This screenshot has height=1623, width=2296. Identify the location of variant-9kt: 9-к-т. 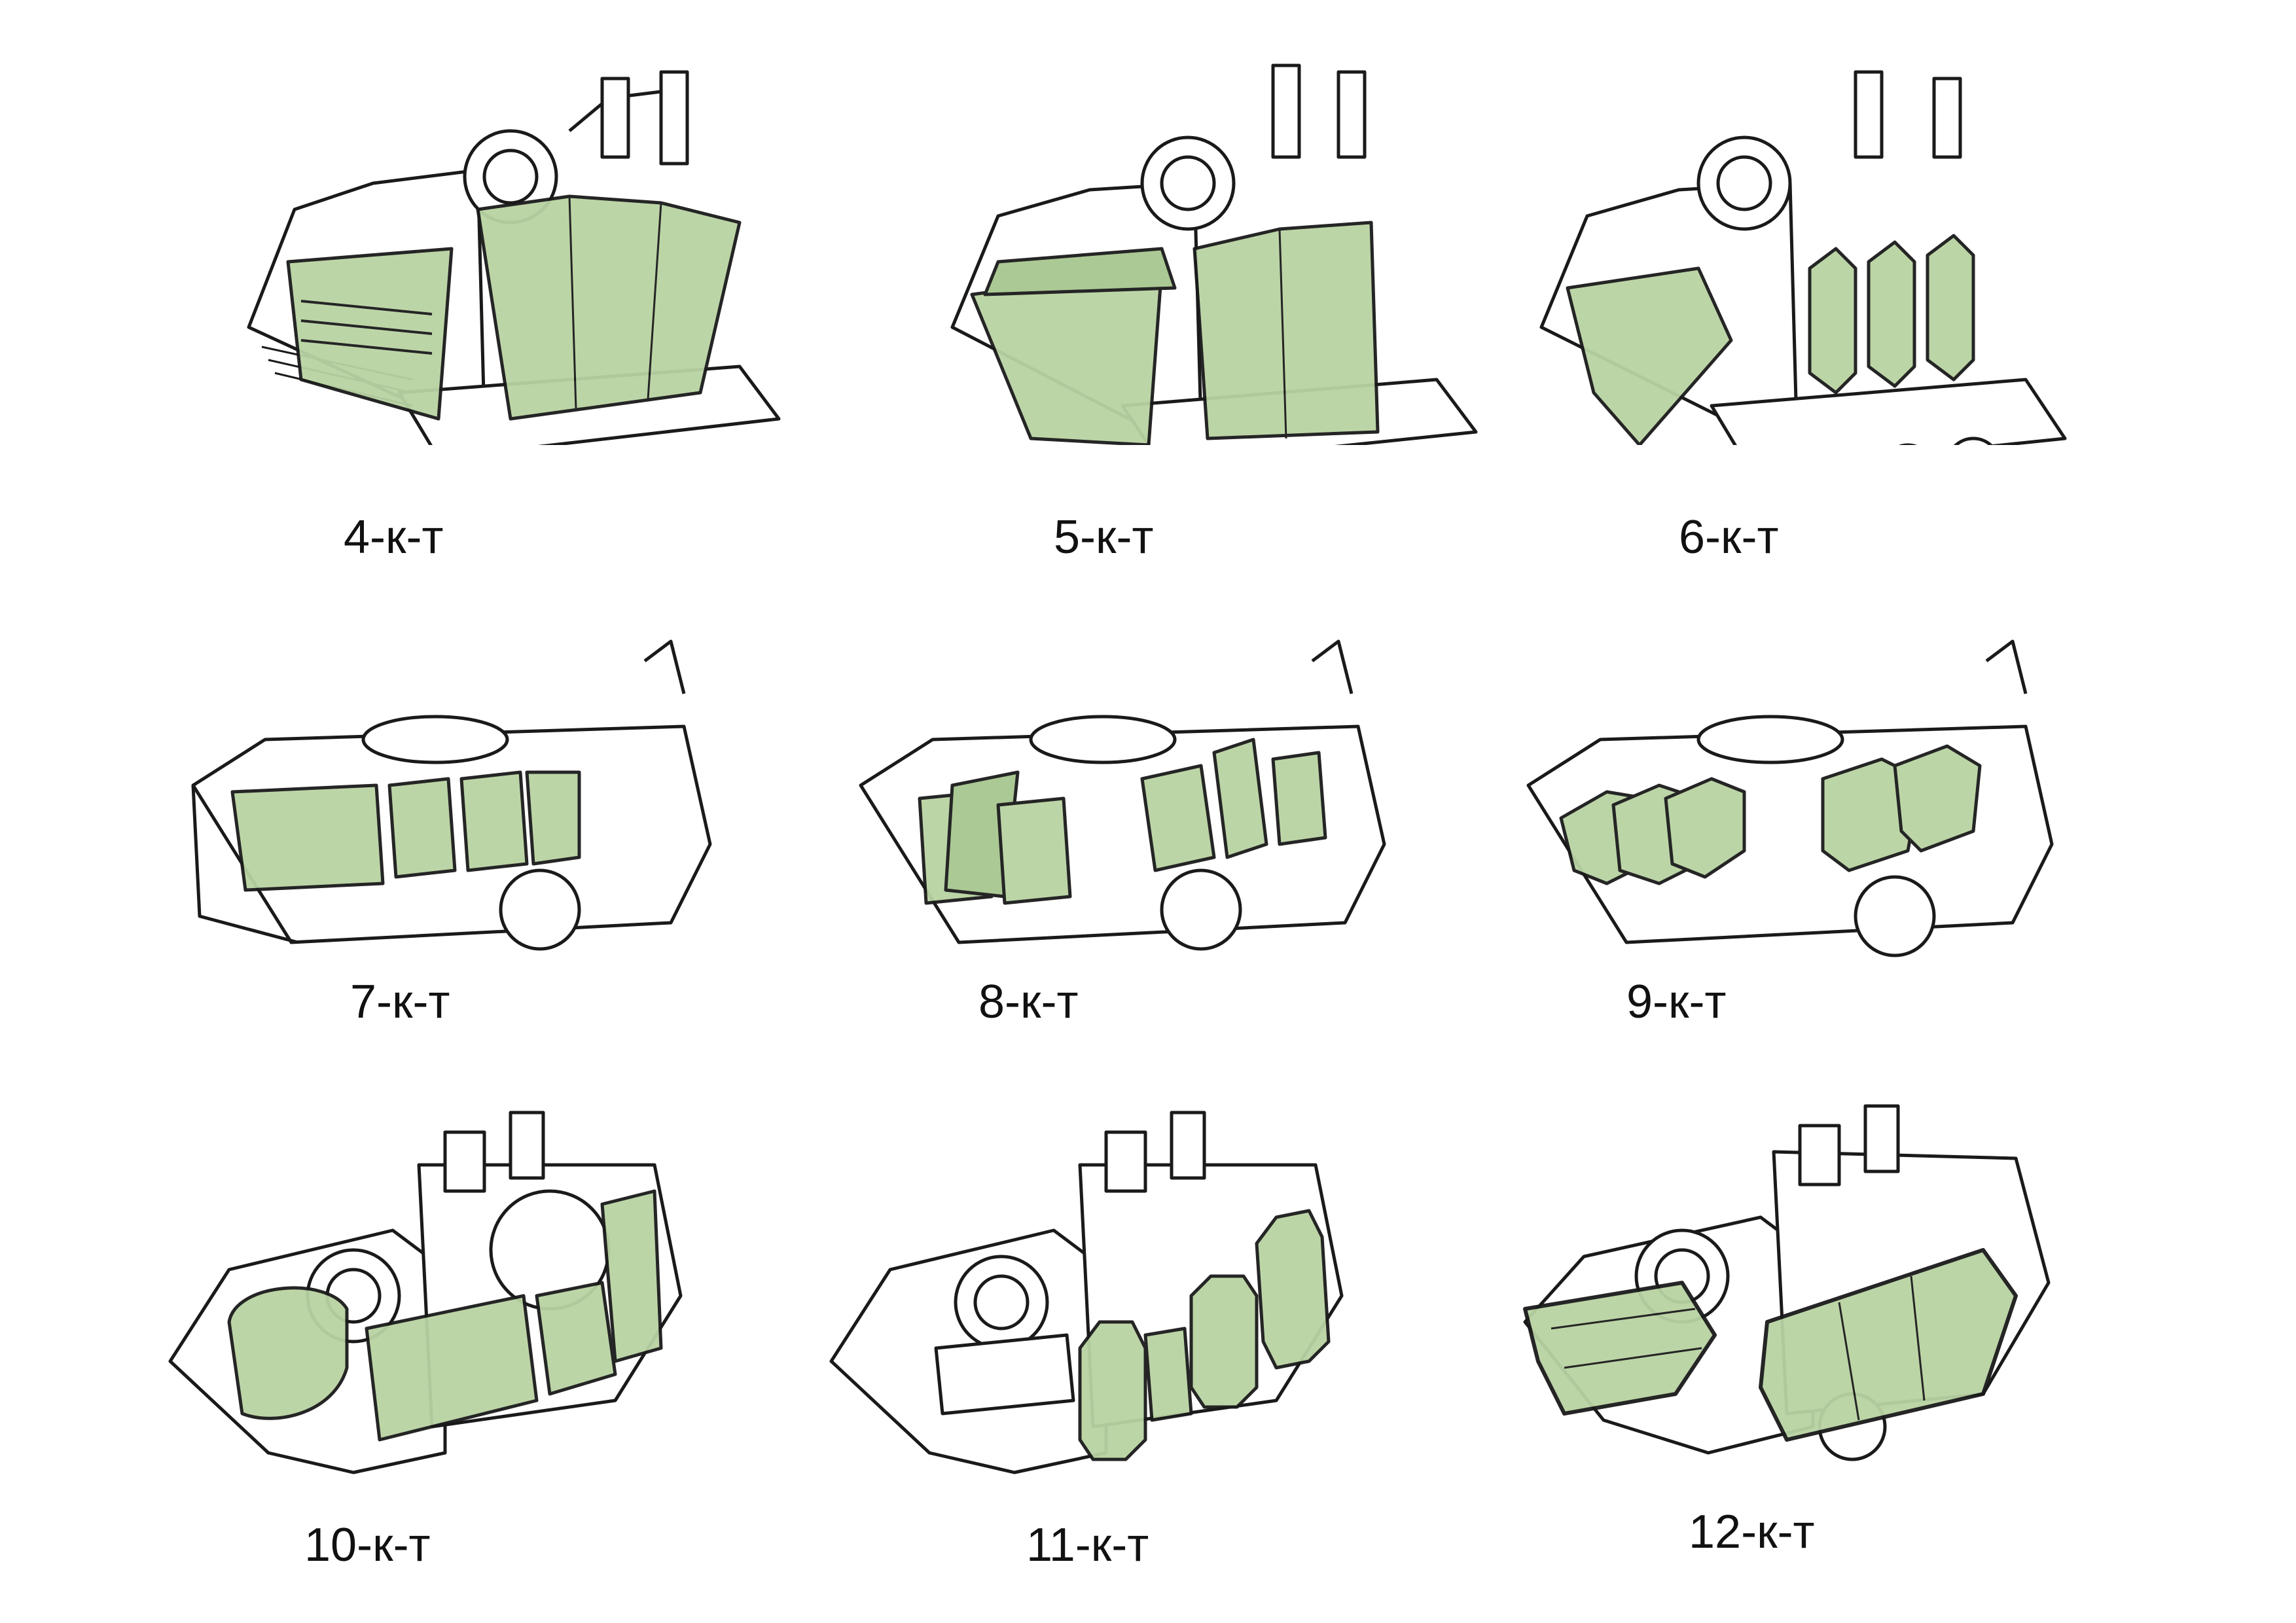
(1859, 877).